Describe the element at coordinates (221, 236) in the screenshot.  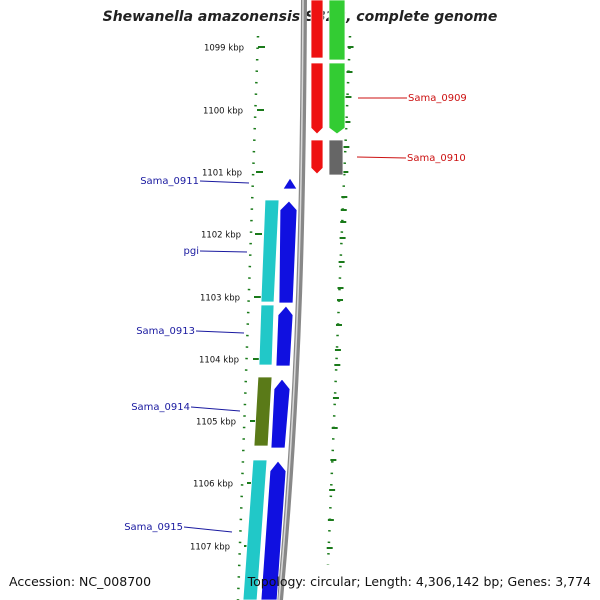
I see `scale-tick-label: 1102 kbp` at that location.